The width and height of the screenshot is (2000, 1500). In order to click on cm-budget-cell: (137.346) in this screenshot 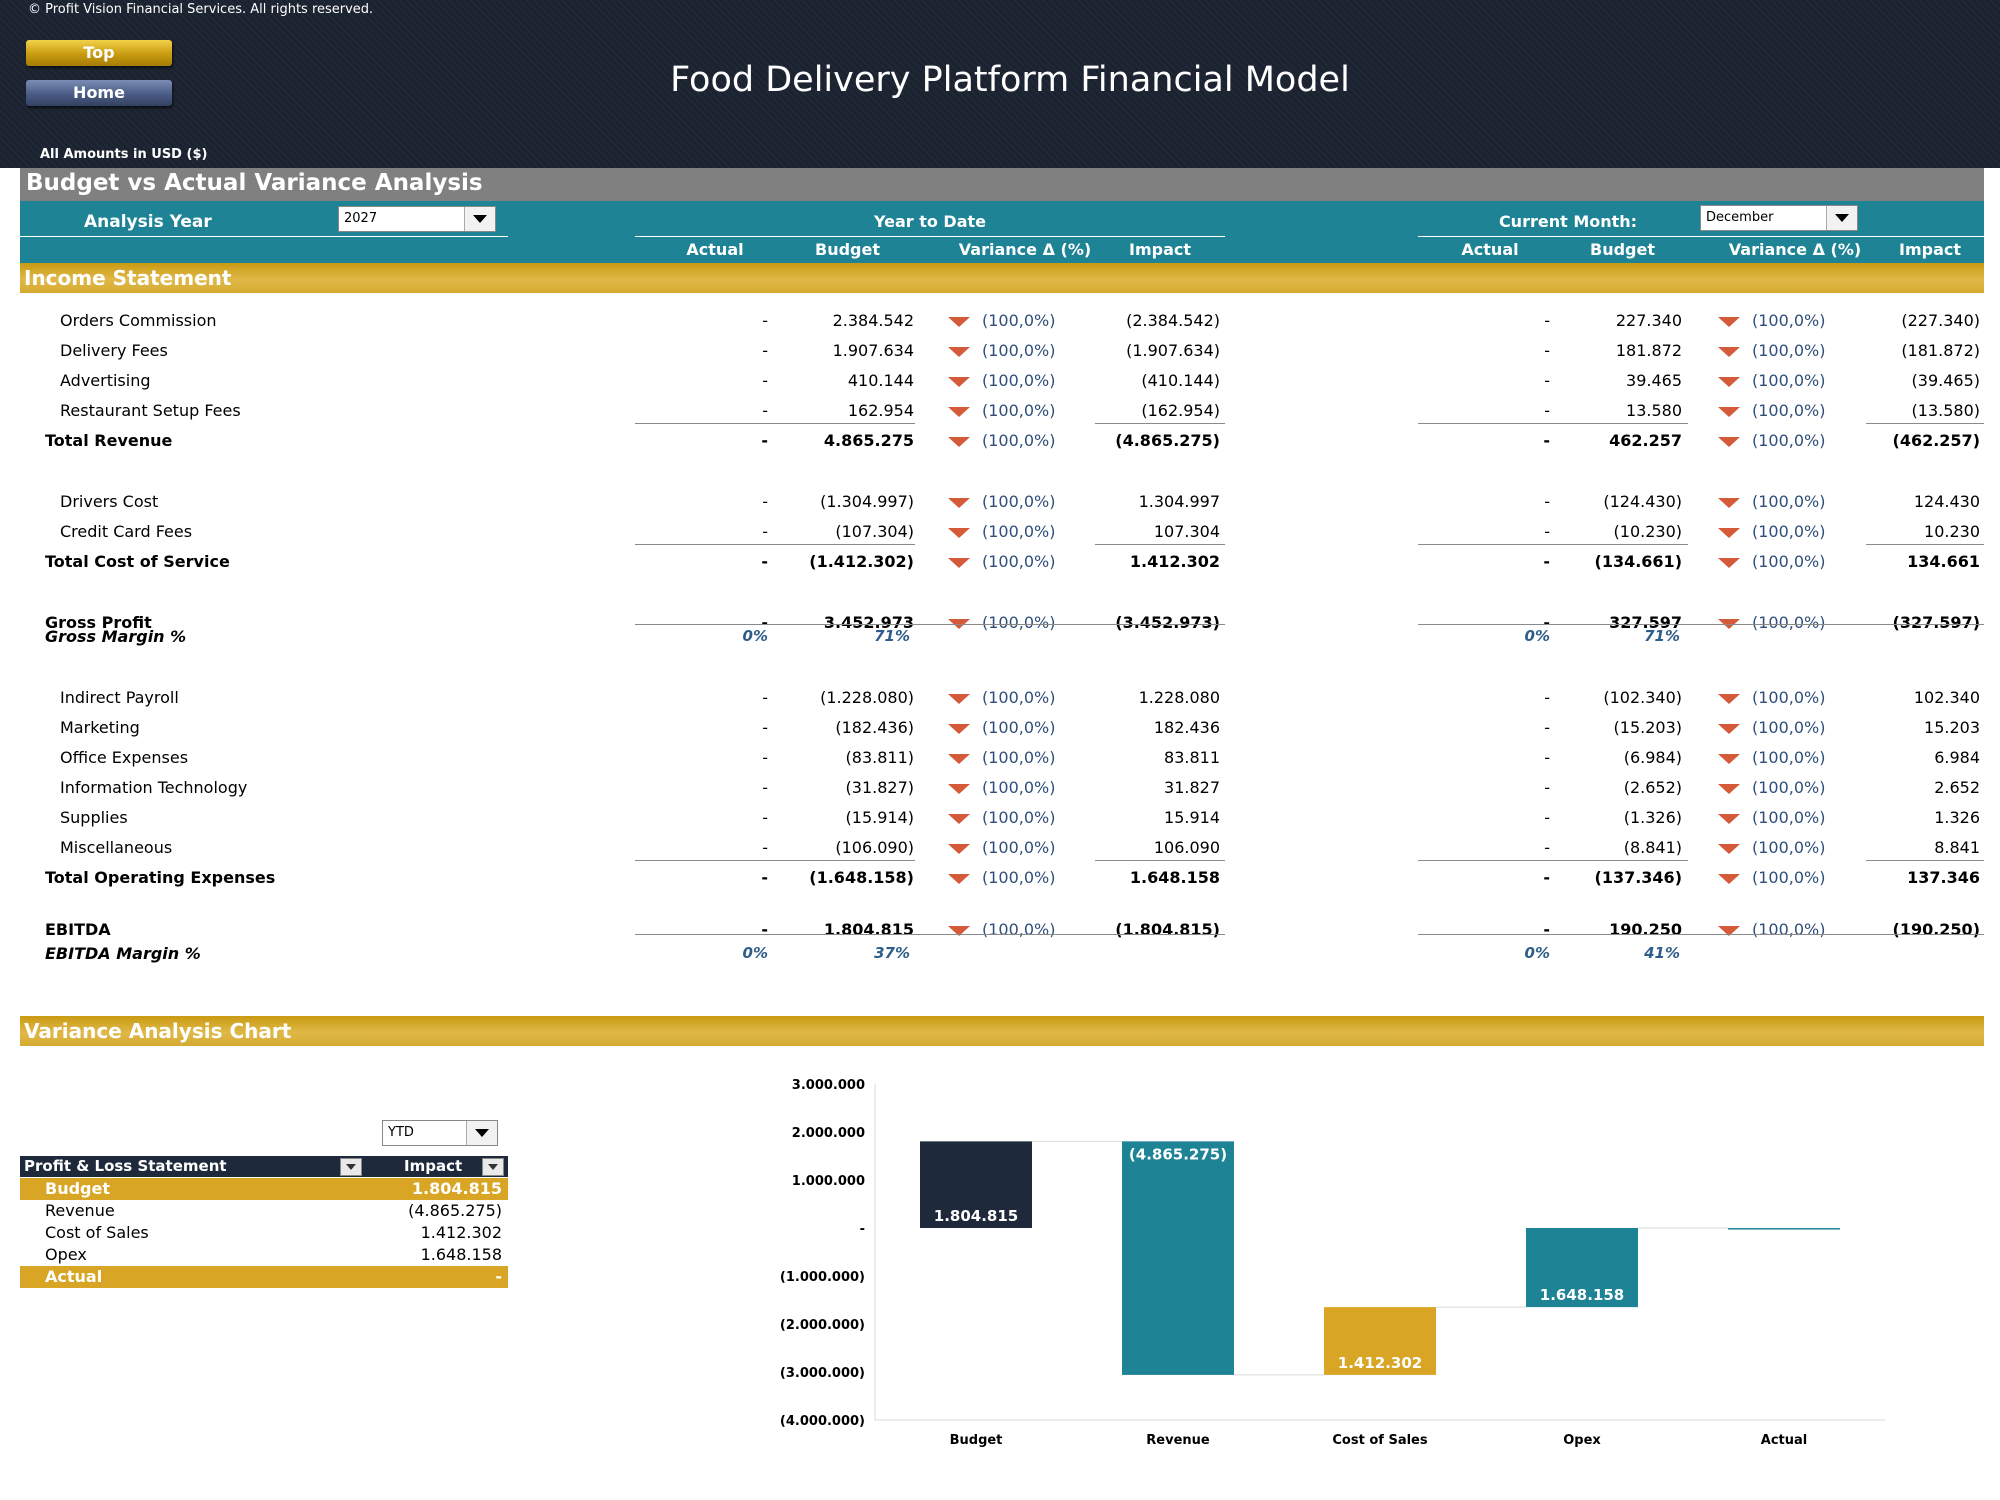, I will do `click(1638, 877)`.